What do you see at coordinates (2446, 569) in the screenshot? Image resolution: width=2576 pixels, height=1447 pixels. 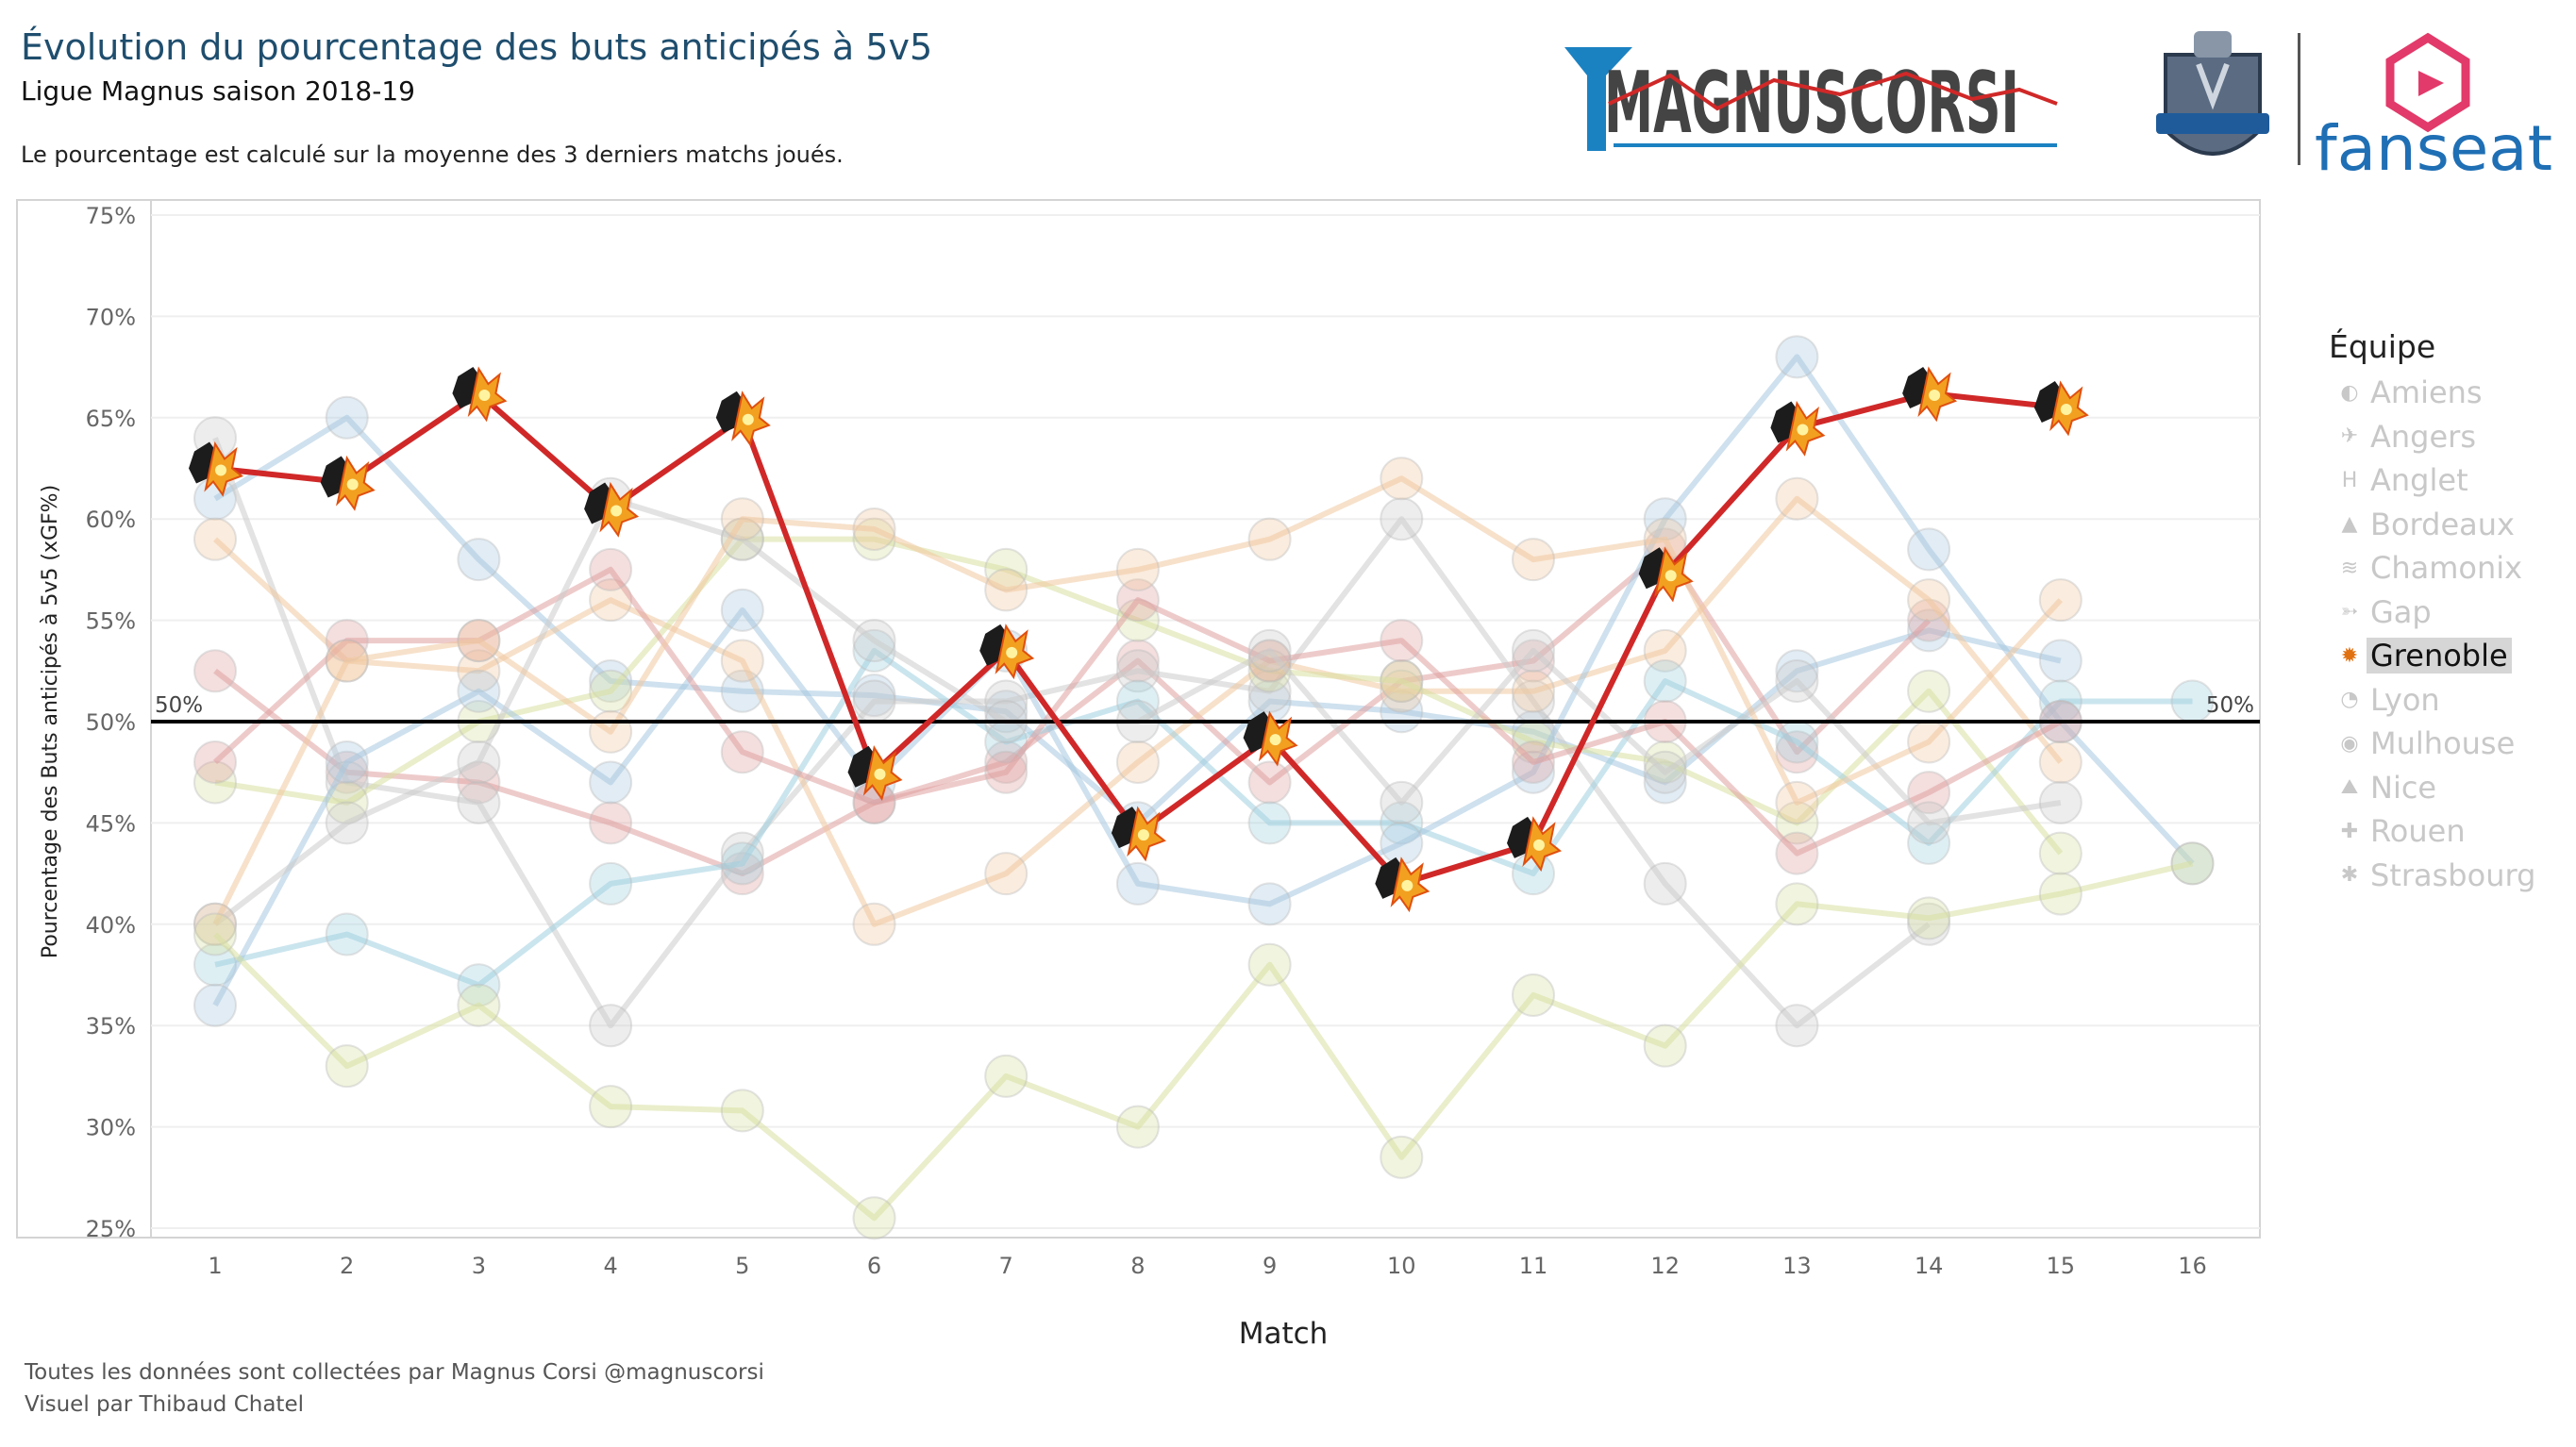 I see `legend-item-label: Chamonix` at bounding box center [2446, 569].